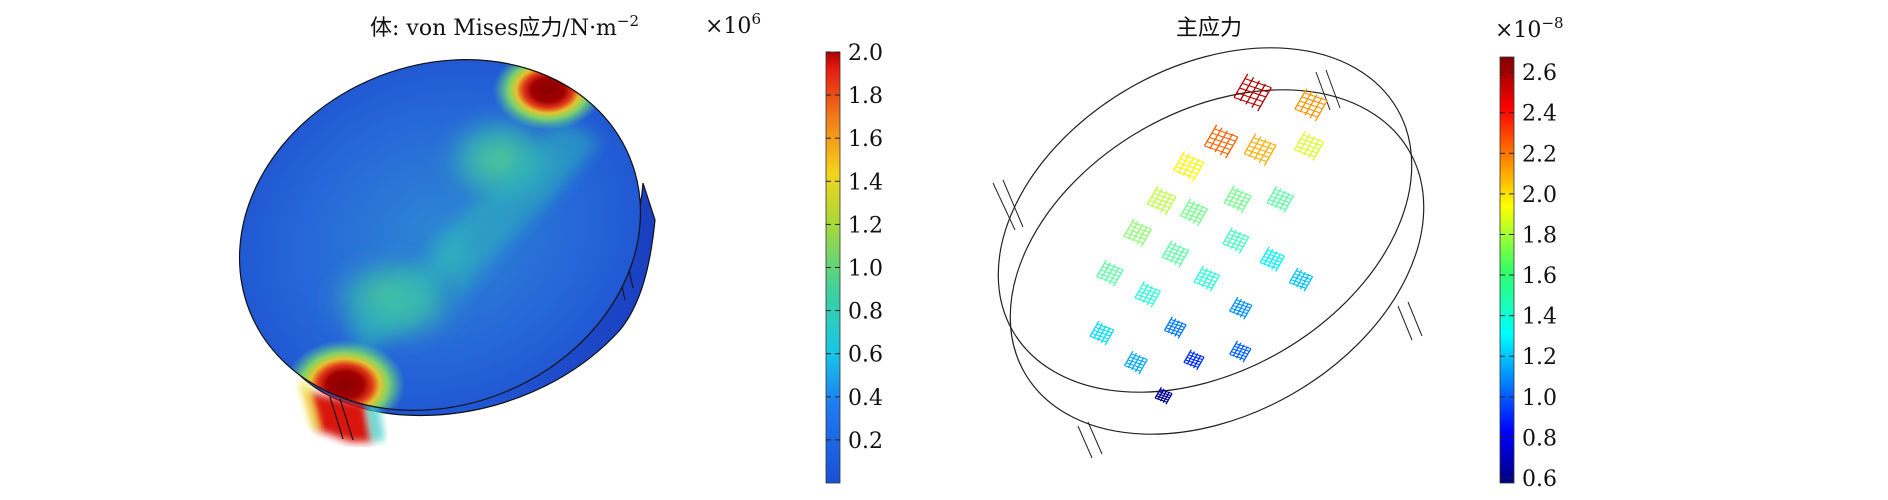 The width and height of the screenshot is (1888, 500). Describe the element at coordinates (1539, 317) in the screenshot. I see `right-tick-label: 1.4` at that location.